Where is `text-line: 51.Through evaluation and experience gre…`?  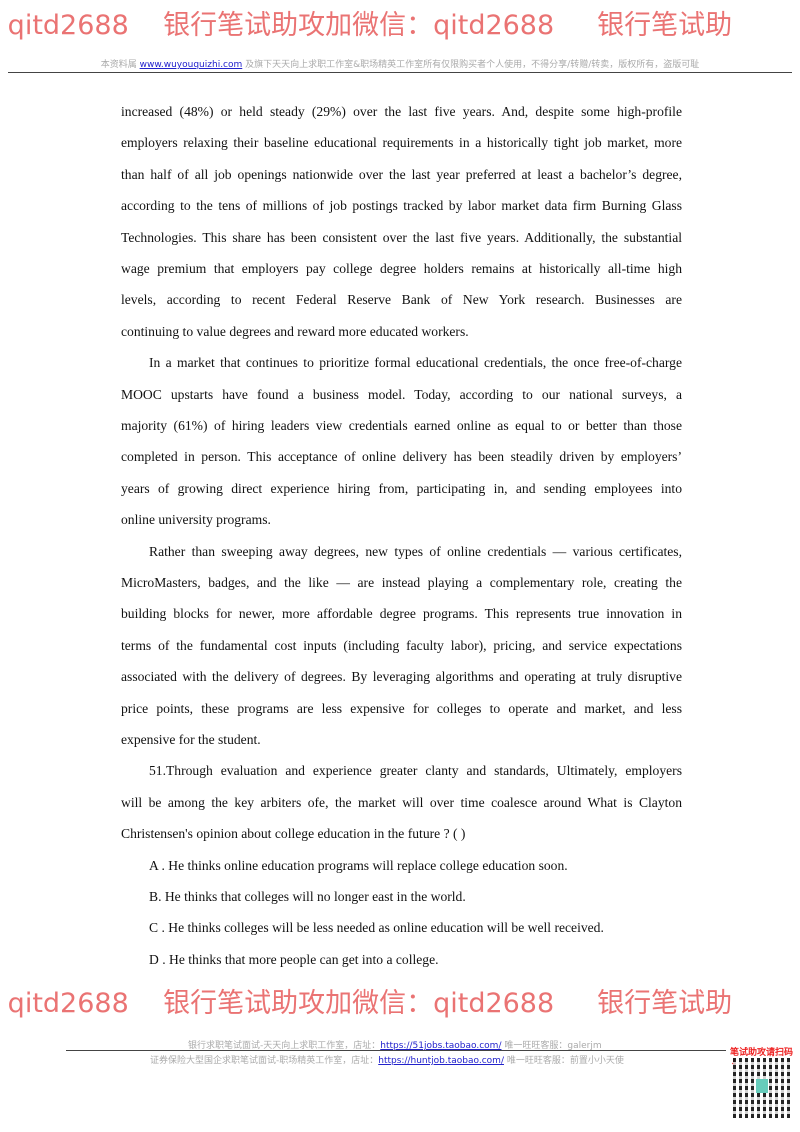
text-line: 51.Through evaluation and experience gre… is located at coordinates (415, 771).